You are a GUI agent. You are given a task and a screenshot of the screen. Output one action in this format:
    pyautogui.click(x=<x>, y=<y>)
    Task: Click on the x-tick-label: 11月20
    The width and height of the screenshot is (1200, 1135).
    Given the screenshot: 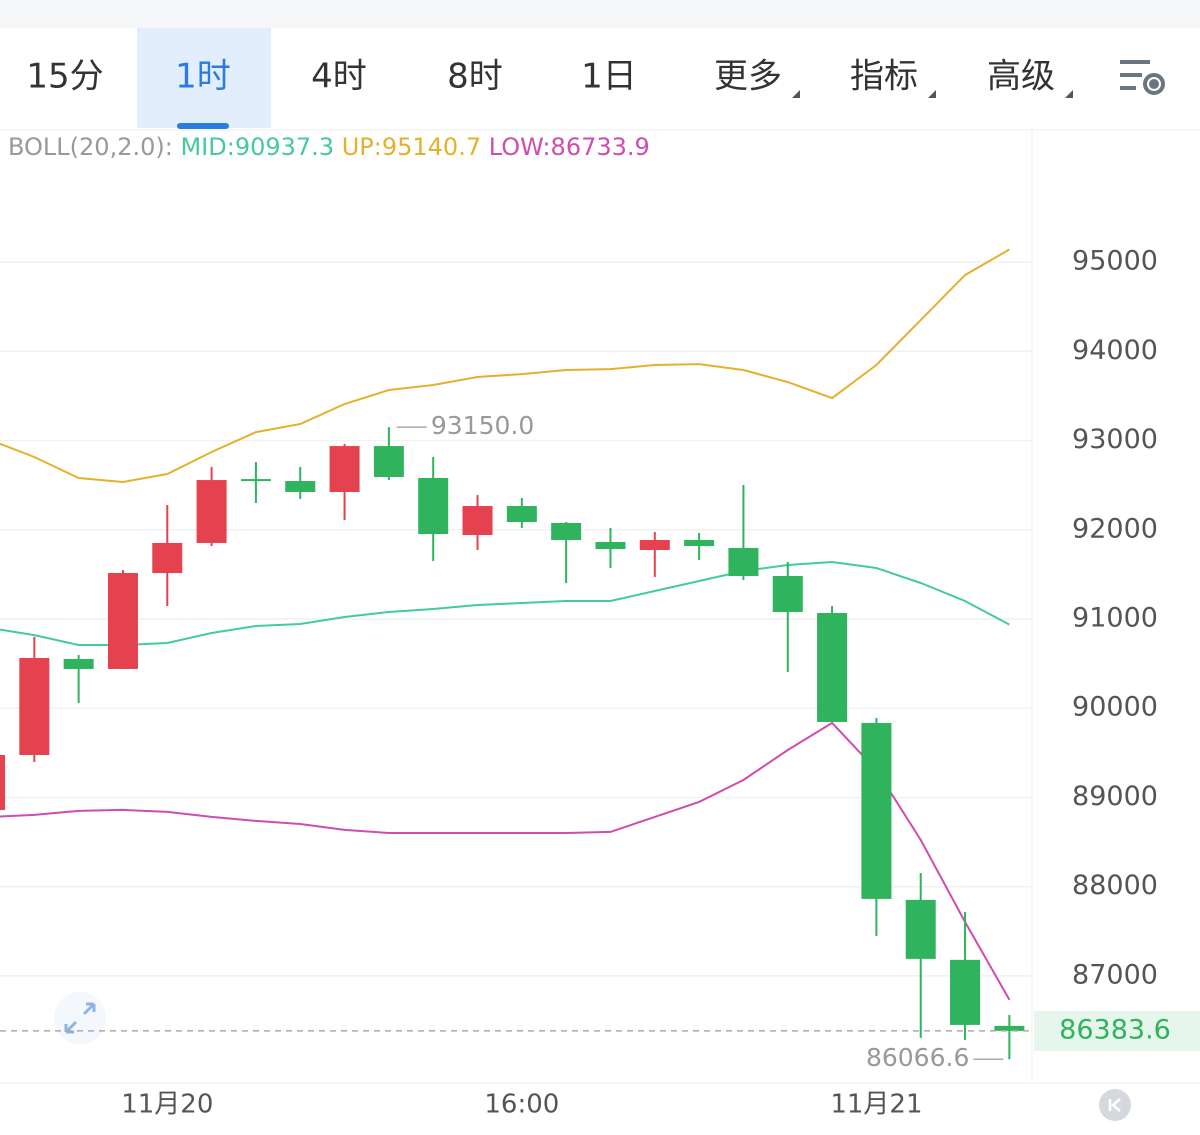 What is the action you would take?
    pyautogui.click(x=167, y=1105)
    